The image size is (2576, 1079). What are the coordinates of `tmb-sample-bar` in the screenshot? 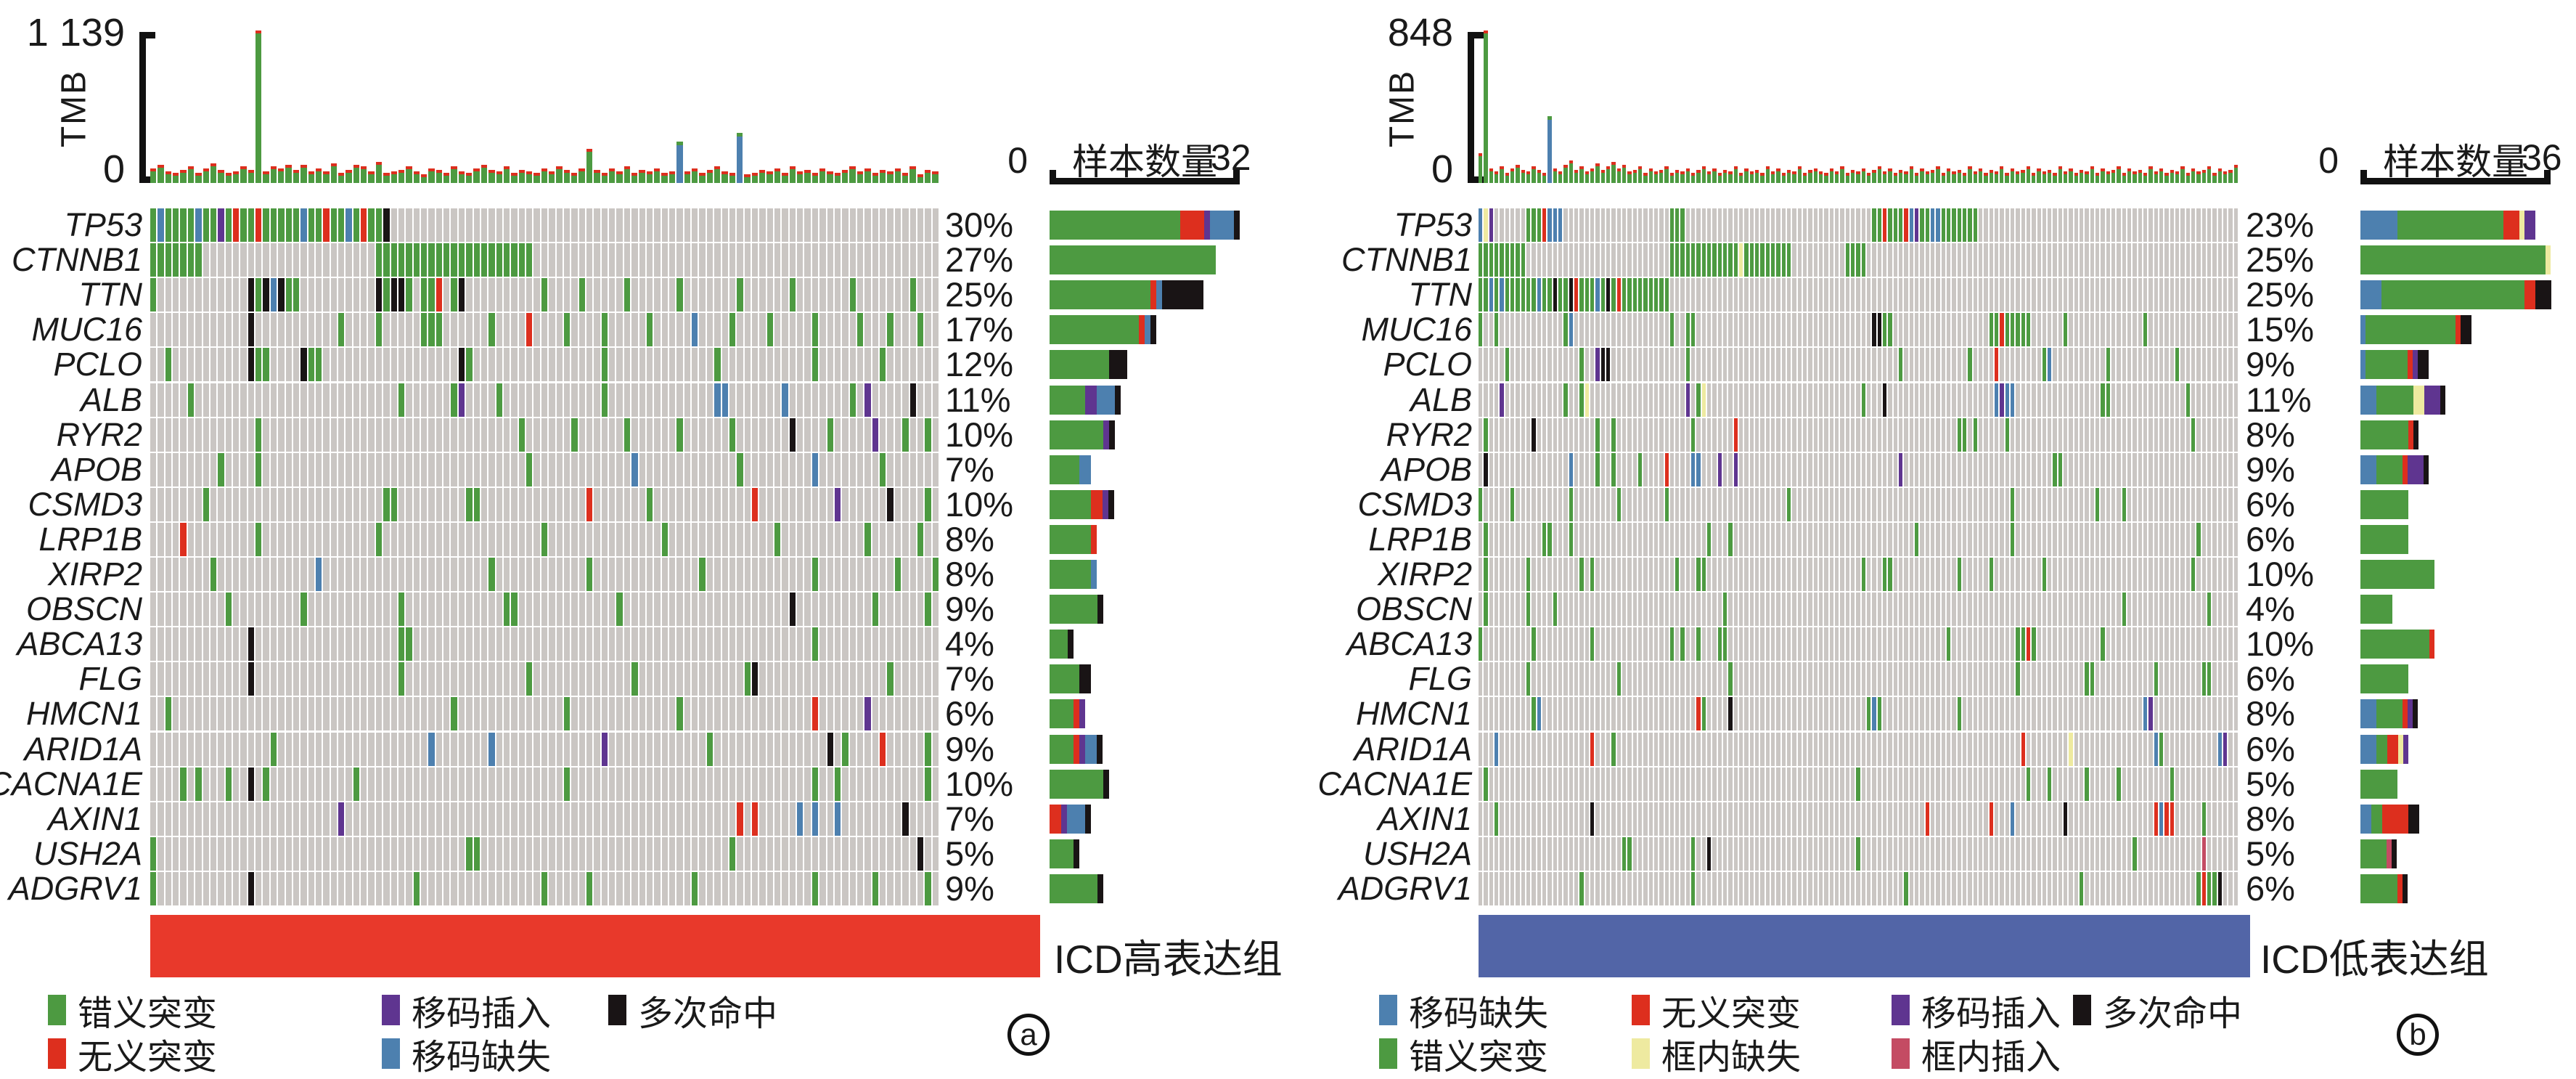 It's located at (379, 172).